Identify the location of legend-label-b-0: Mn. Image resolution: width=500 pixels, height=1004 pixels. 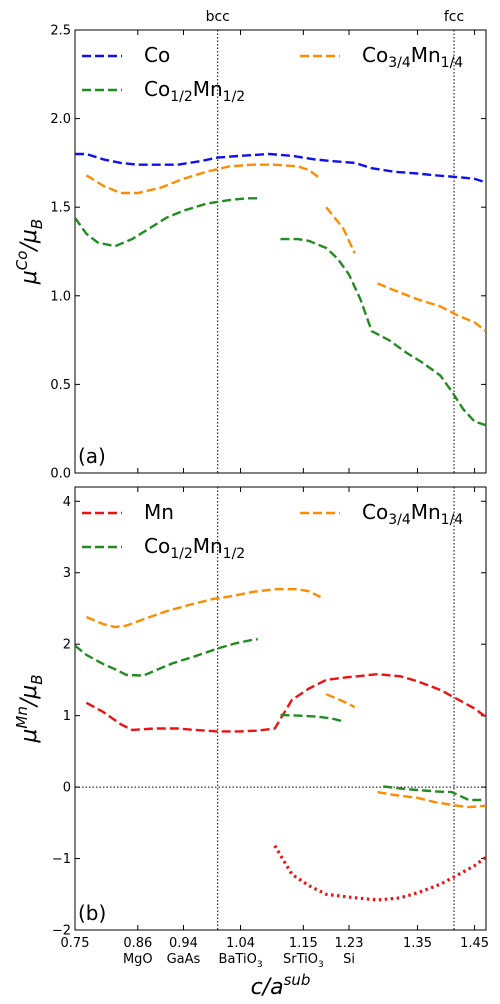
(159, 512).